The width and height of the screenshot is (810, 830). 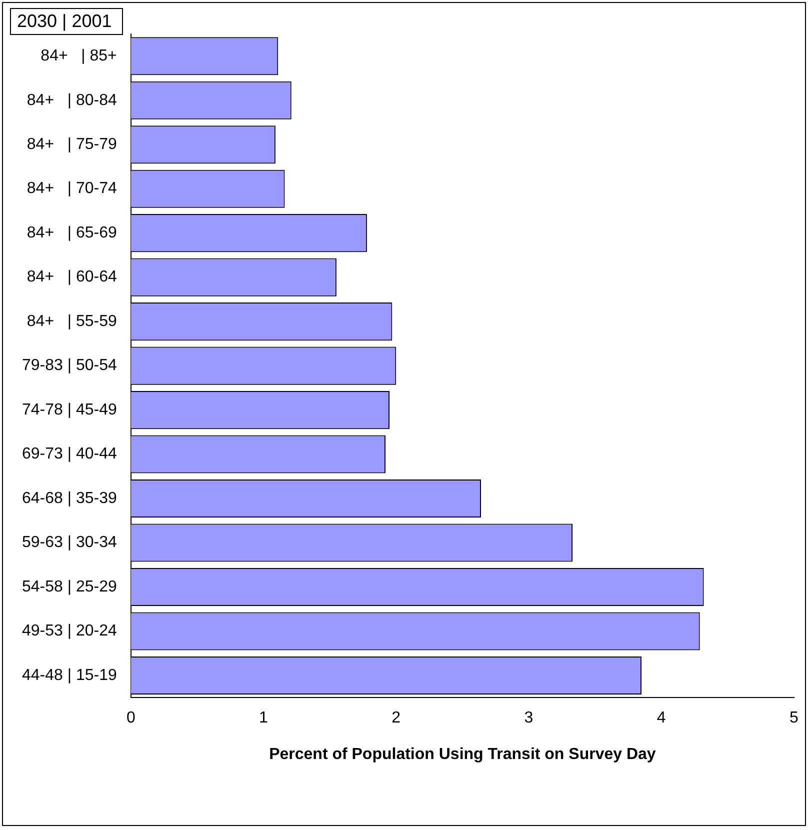 What do you see at coordinates (462, 754) in the screenshot?
I see `x-axis-title: Percent of Population Using Transit on Survey Day` at bounding box center [462, 754].